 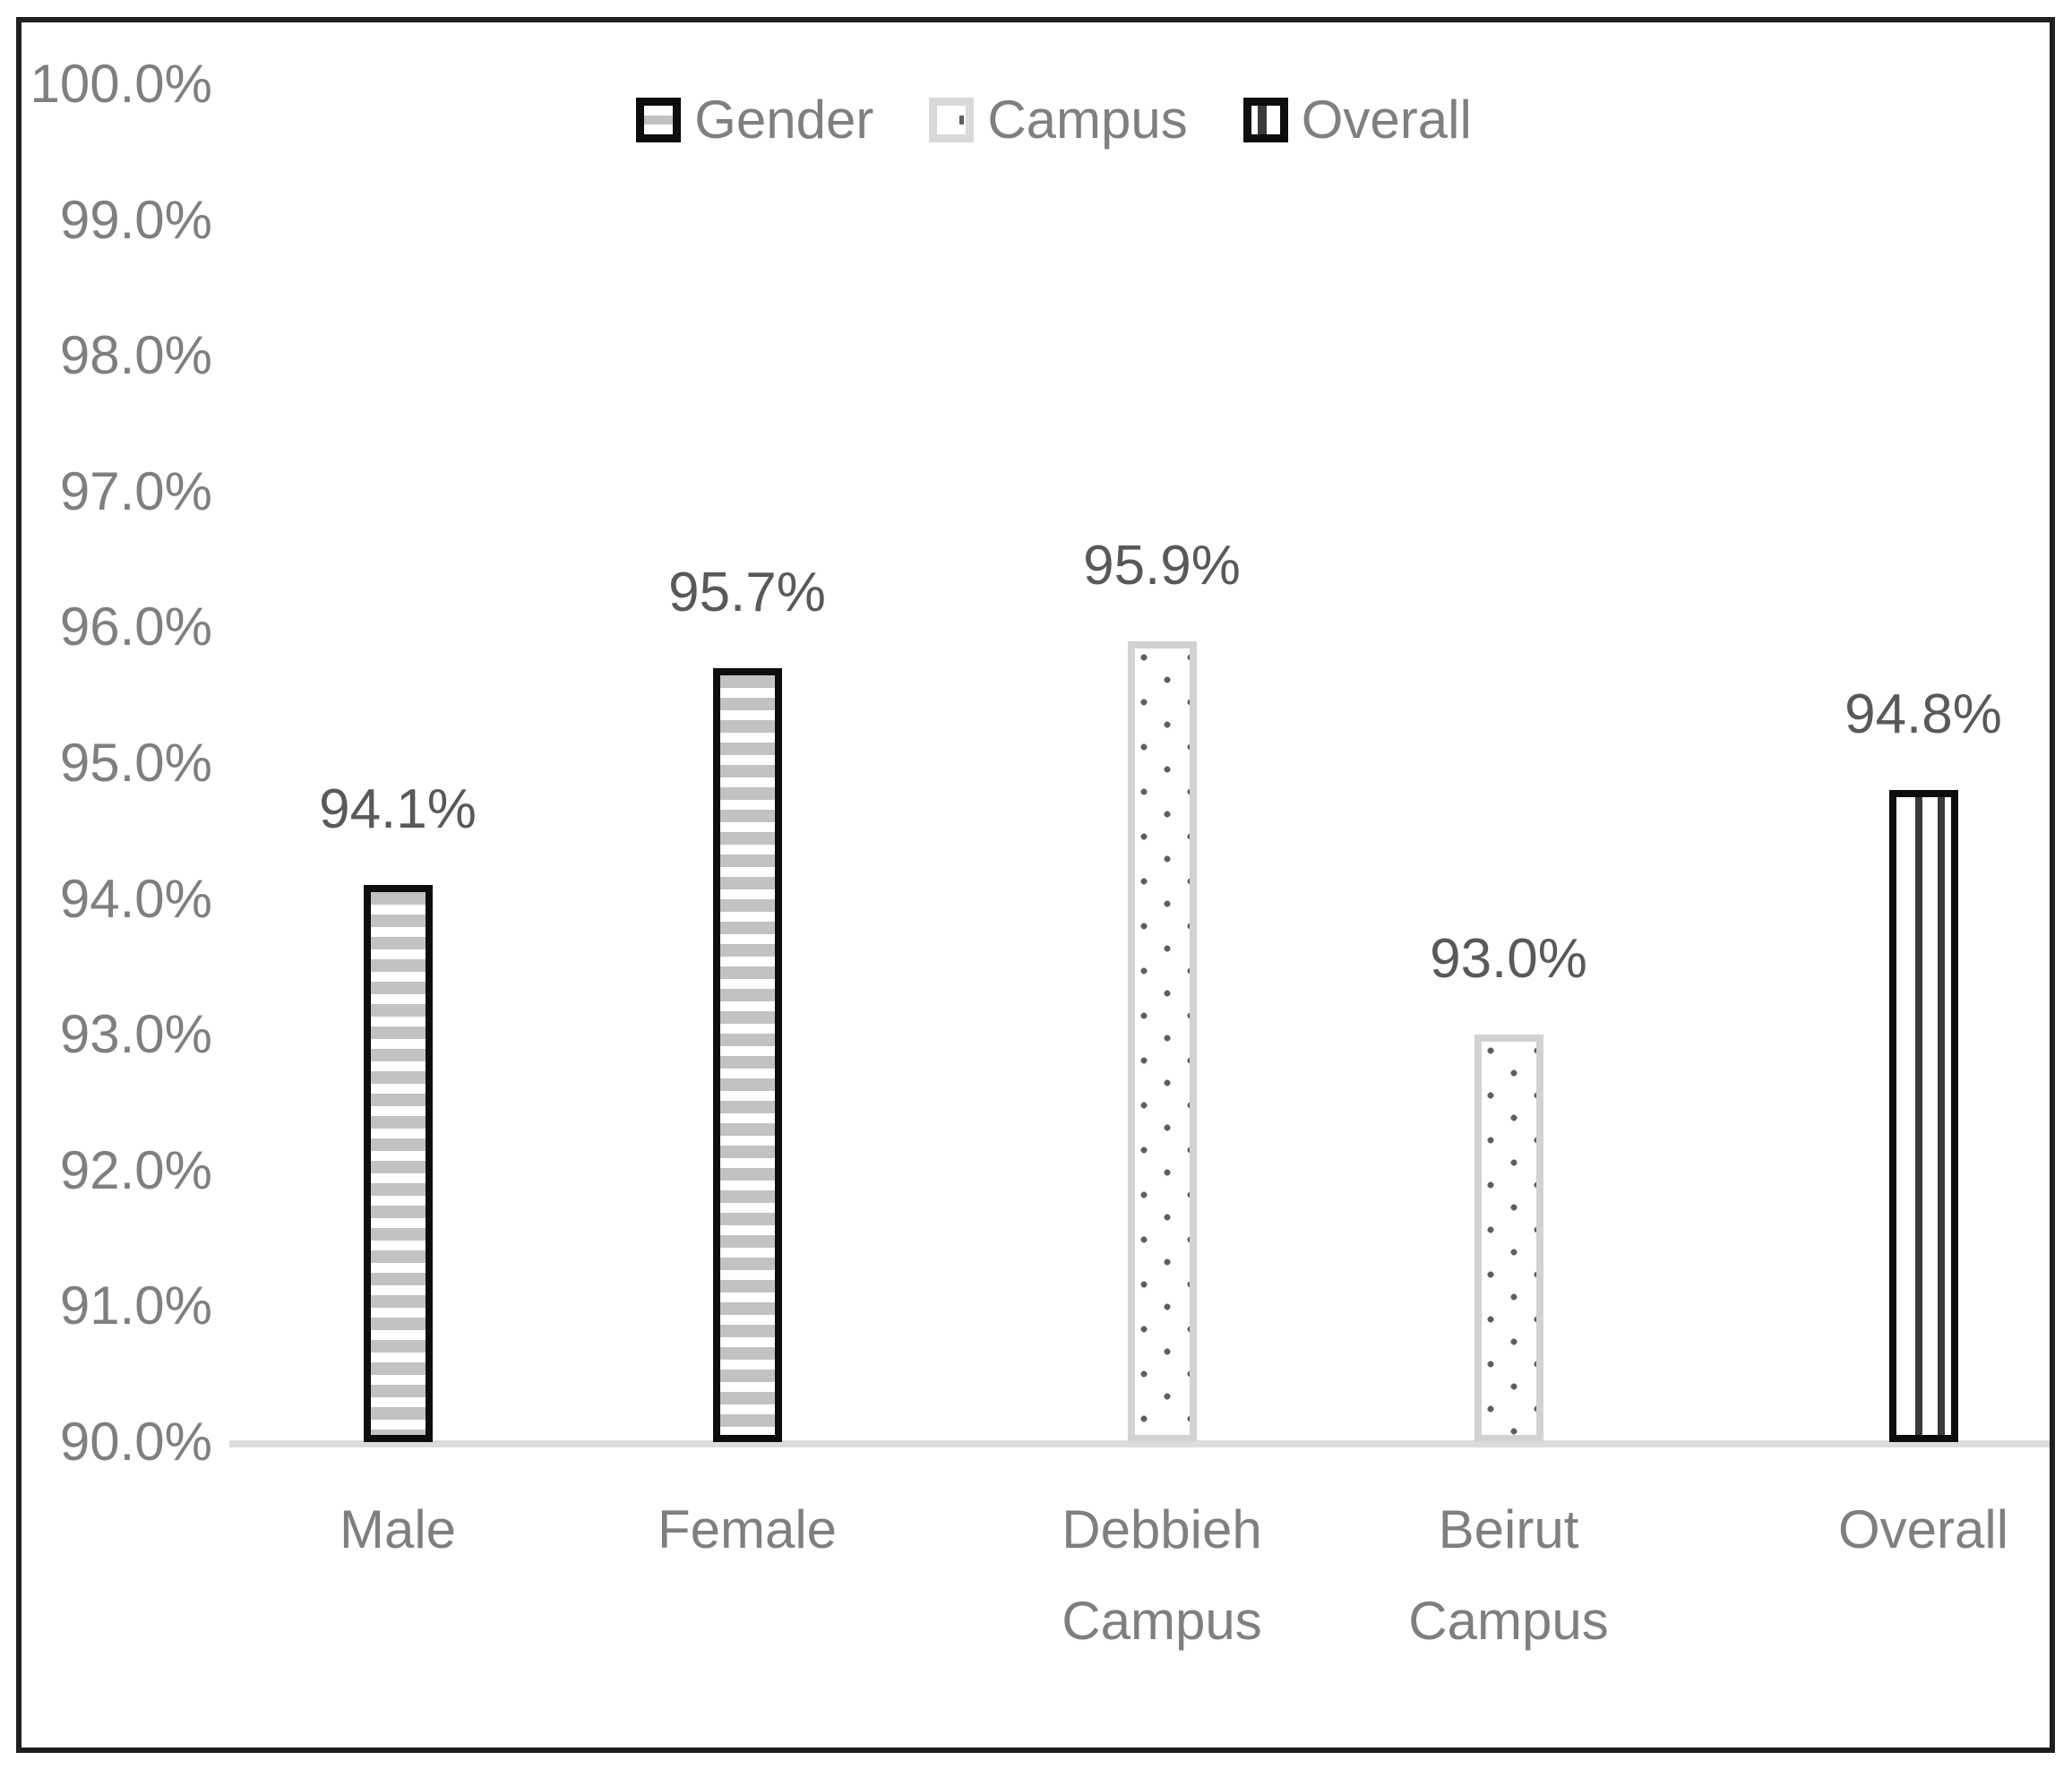 I want to click on bar-value-label: 95.7%, so click(x=747, y=592).